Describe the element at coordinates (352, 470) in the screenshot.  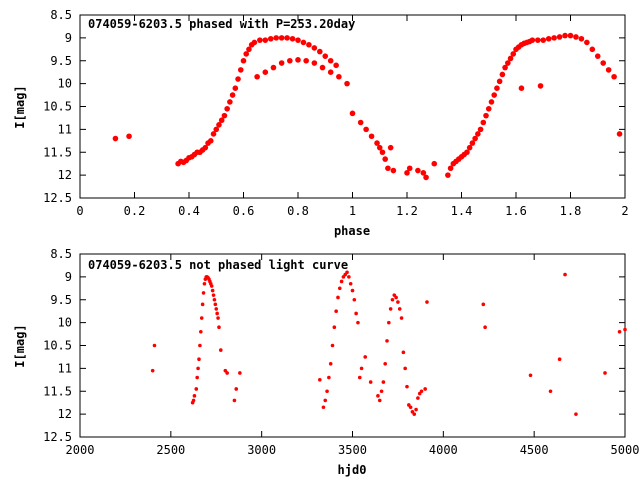
I see `x-axis-label: hjd0` at that location.